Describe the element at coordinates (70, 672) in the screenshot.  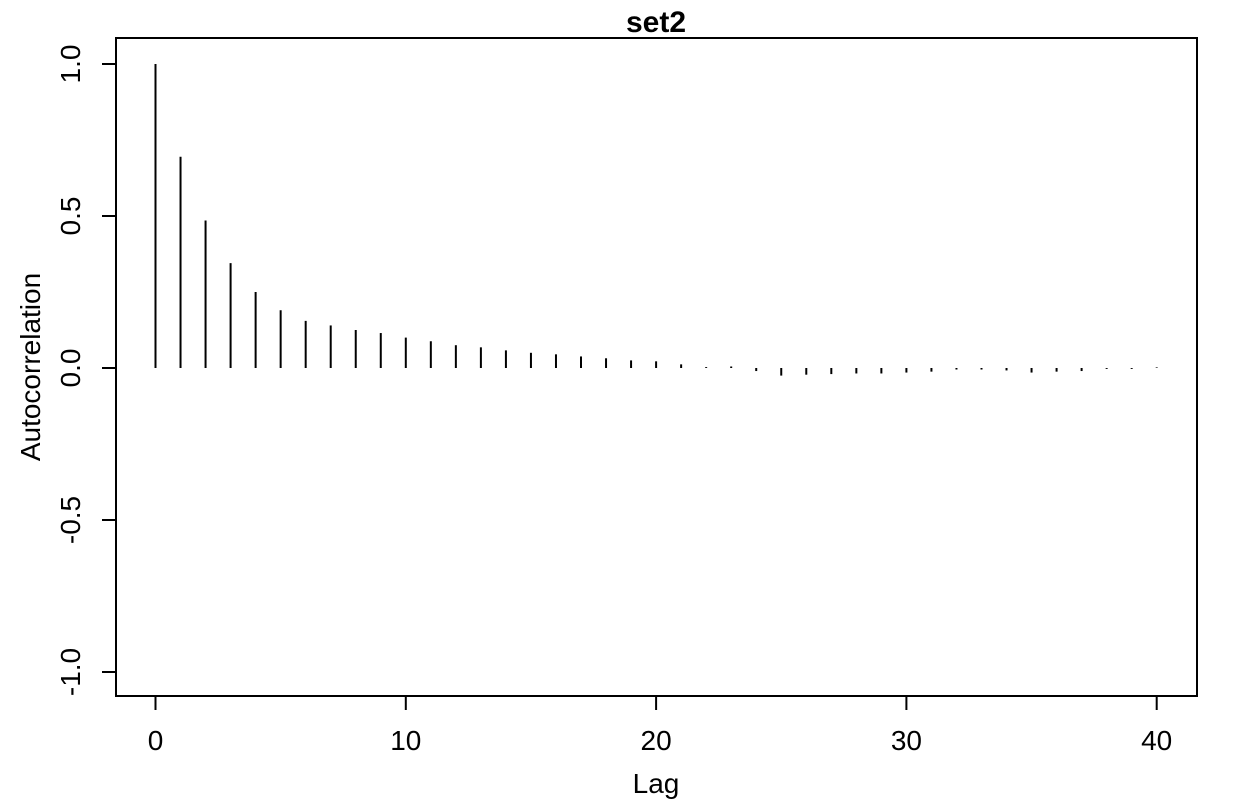
I see `y-tick-label-0: -1.0` at that location.